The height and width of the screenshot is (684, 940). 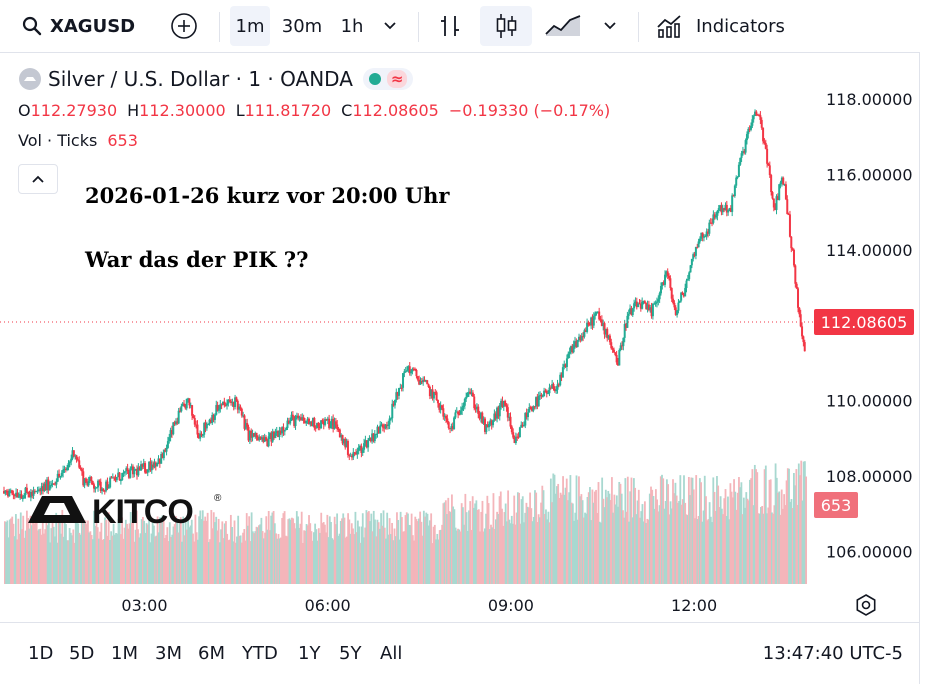 What do you see at coordinates (78, 26) in the screenshot?
I see `symbol-search: XAGUSD` at bounding box center [78, 26].